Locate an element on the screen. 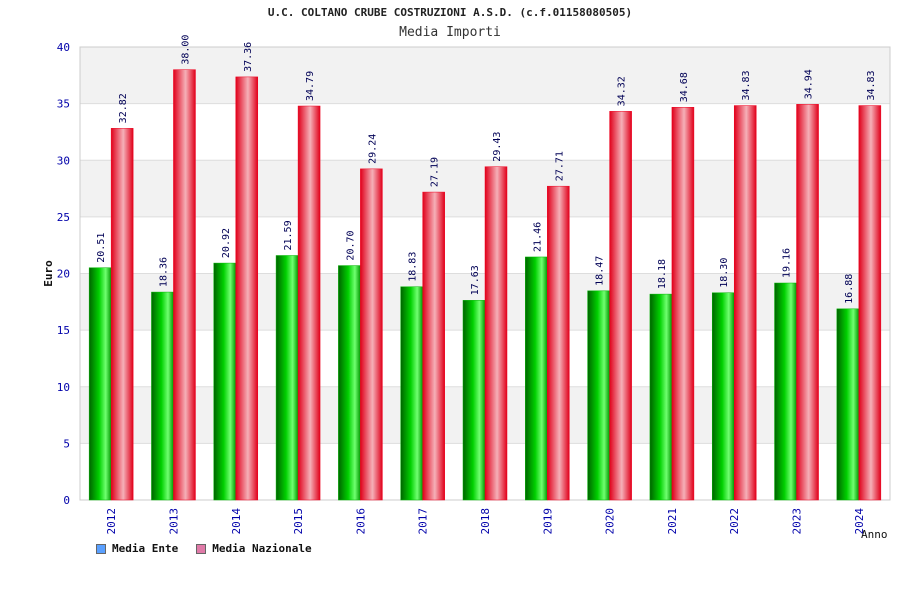 This screenshot has height=600, width=900. y-tick-label: 20 is located at coordinates (63, 274).